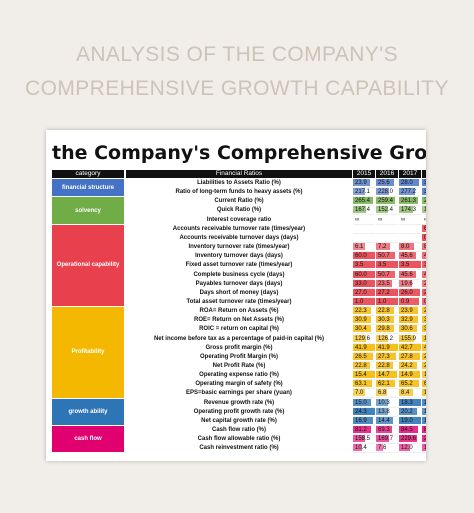 Image resolution: width=474 pixels, height=513 pixels. Describe the element at coordinates (424, 183) in the screenshot. I see `value-text: 31.1` at that location.